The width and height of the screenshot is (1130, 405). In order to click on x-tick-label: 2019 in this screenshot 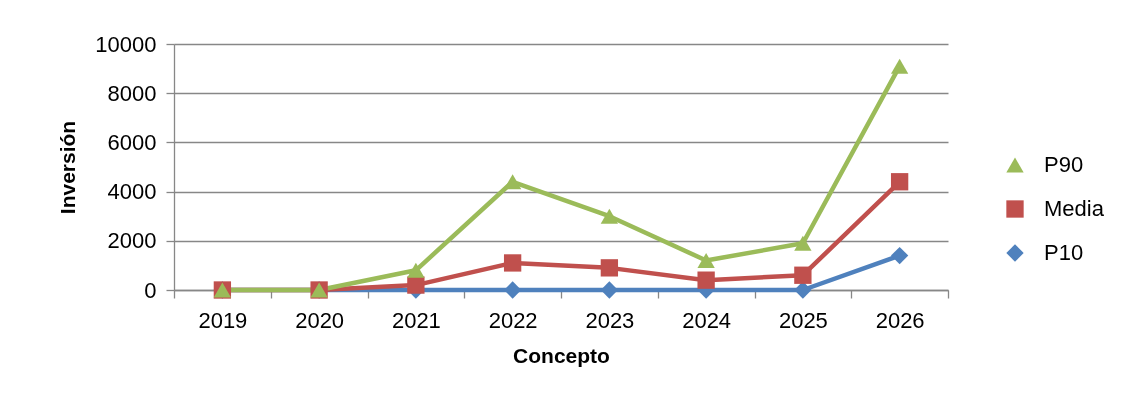, I will do `click(223, 320)`.